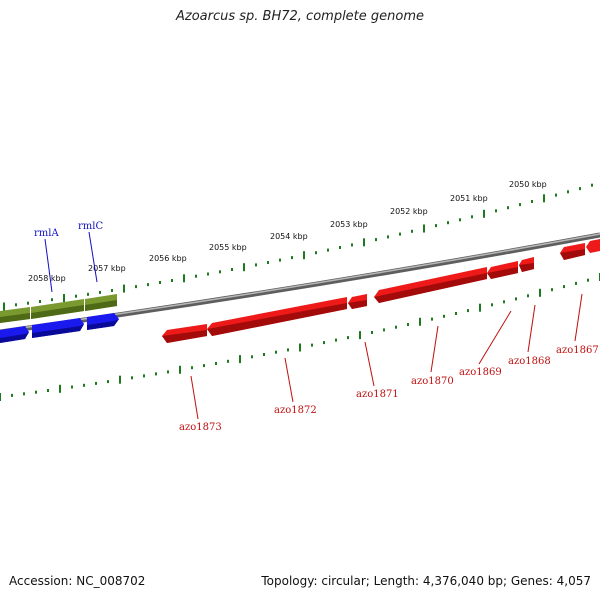 This screenshot has height=600, width=600. Describe the element at coordinates (200, 427) in the screenshot. I see `gene-label-azo1873: azo1873` at that location.